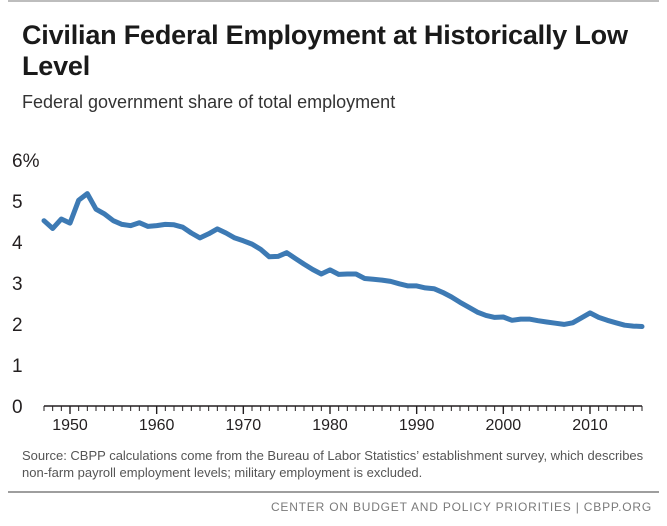 This screenshot has width=667, height=526. Describe the element at coordinates (333, 492) in the screenshot. I see `bottom-rule` at that location.